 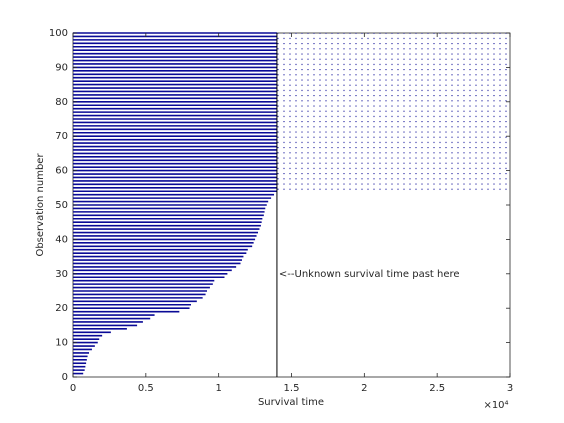 I want to click on y-tick-label: 20, so click(x=61, y=308).